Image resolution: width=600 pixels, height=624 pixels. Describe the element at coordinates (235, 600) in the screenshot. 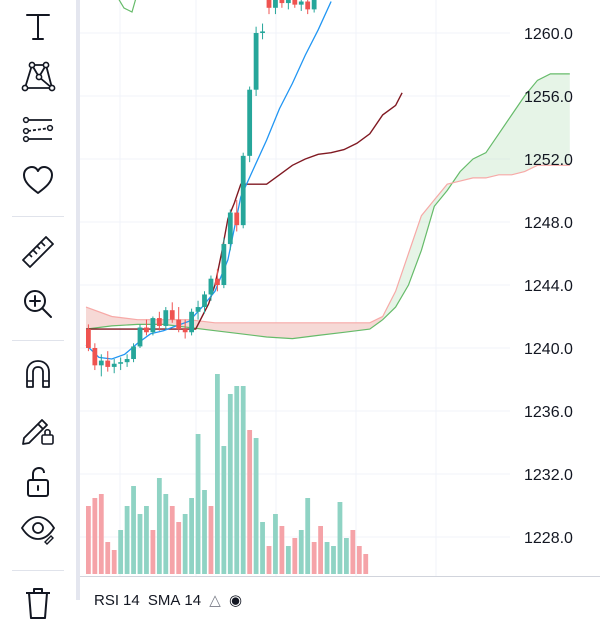

I see `eye-icon: ◉` at that location.